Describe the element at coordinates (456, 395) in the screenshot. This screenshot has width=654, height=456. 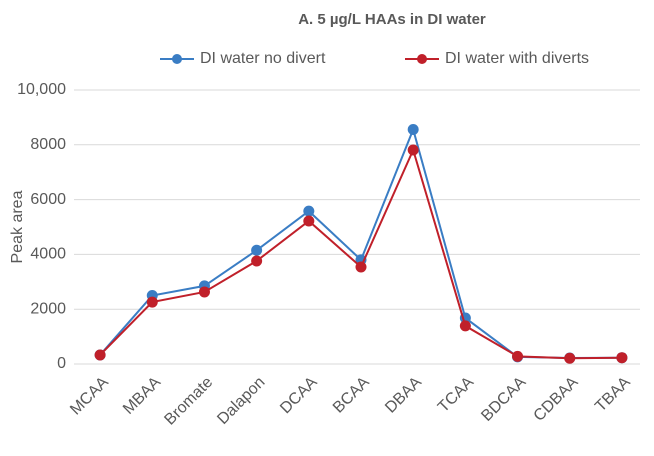
I see `x-tick-label: TCAA` at that location.